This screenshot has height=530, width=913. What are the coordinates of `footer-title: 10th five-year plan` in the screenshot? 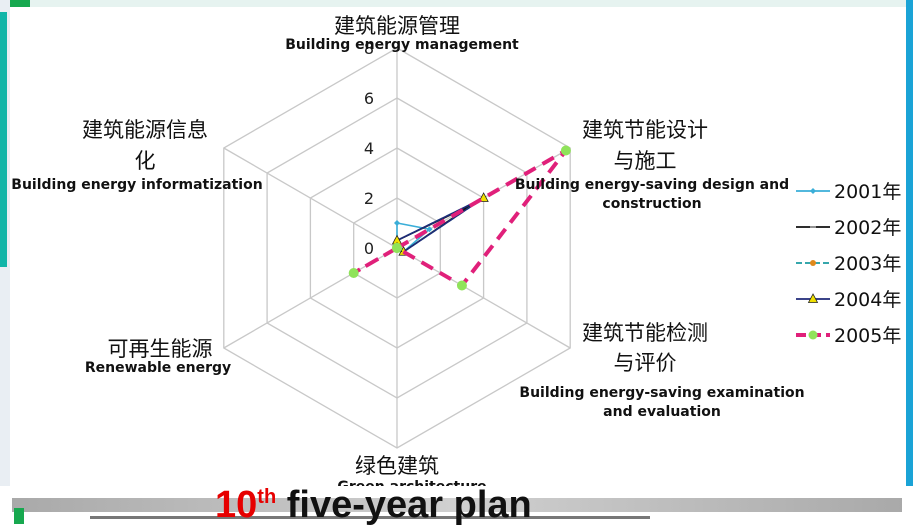 It's located at (373, 505).